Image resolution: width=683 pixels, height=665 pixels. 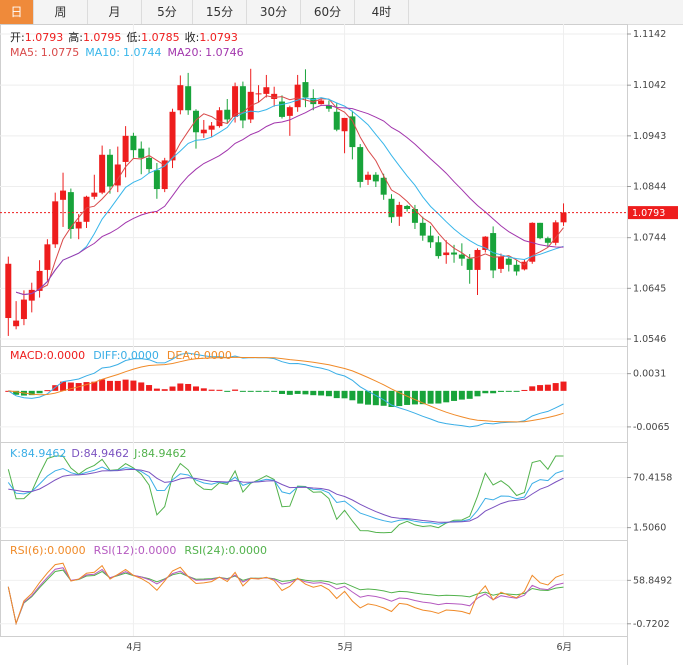 I want to click on tab-3: 5分, so click(x=167, y=12).